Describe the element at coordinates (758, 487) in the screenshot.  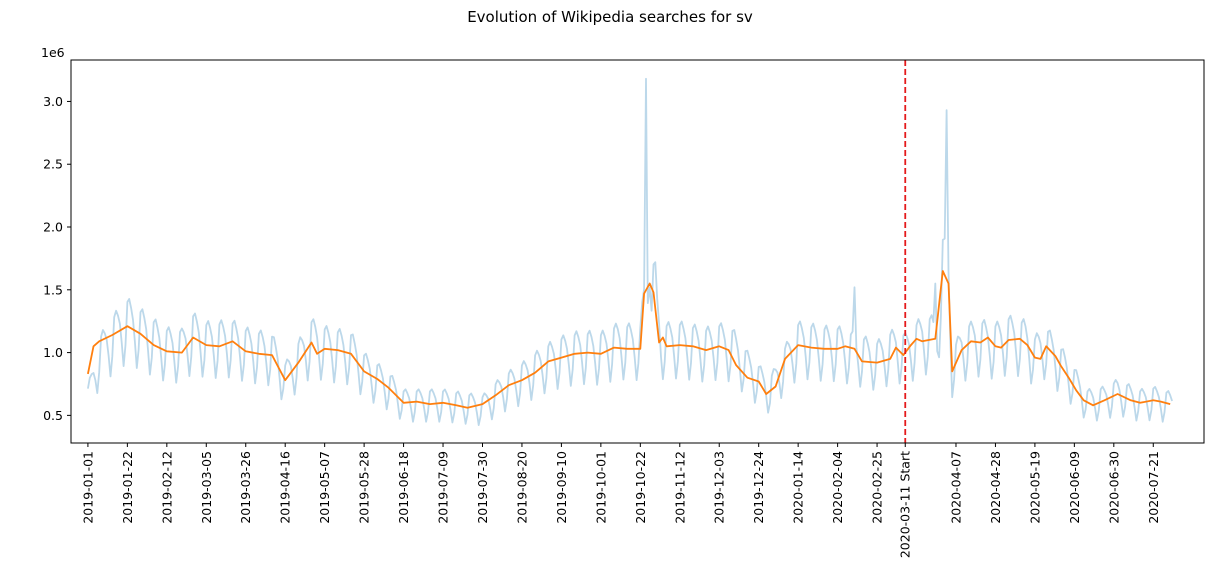
I see `x-tick-label: 2019-12-24` at that location.